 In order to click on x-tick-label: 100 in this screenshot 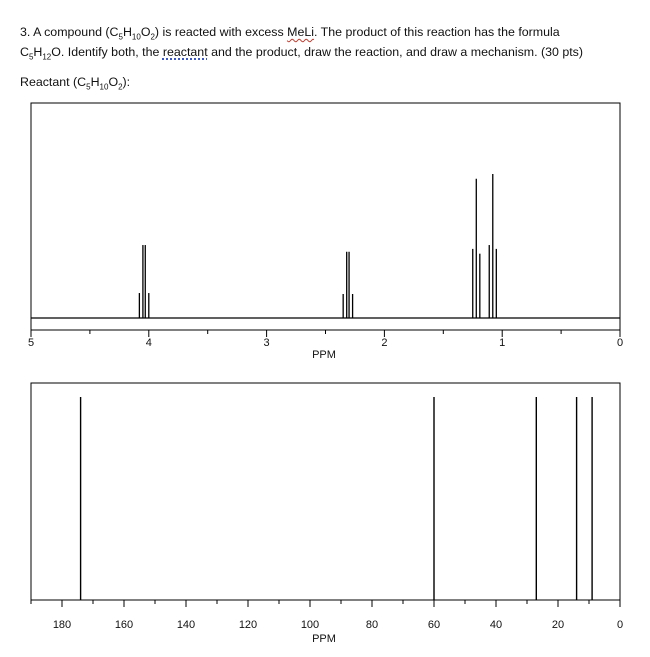, I will do `click(310, 625)`.